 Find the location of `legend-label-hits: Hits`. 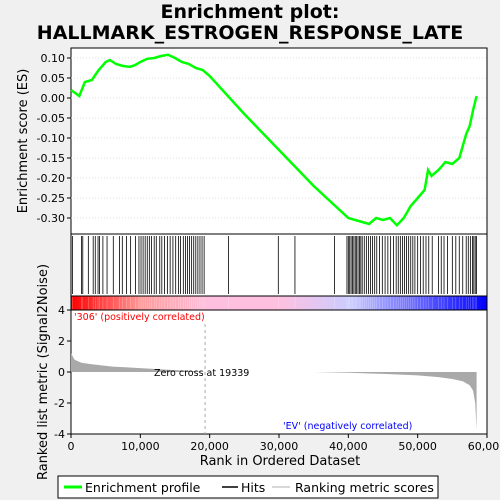

legend-label-hits: Hits is located at coordinates (253, 487).